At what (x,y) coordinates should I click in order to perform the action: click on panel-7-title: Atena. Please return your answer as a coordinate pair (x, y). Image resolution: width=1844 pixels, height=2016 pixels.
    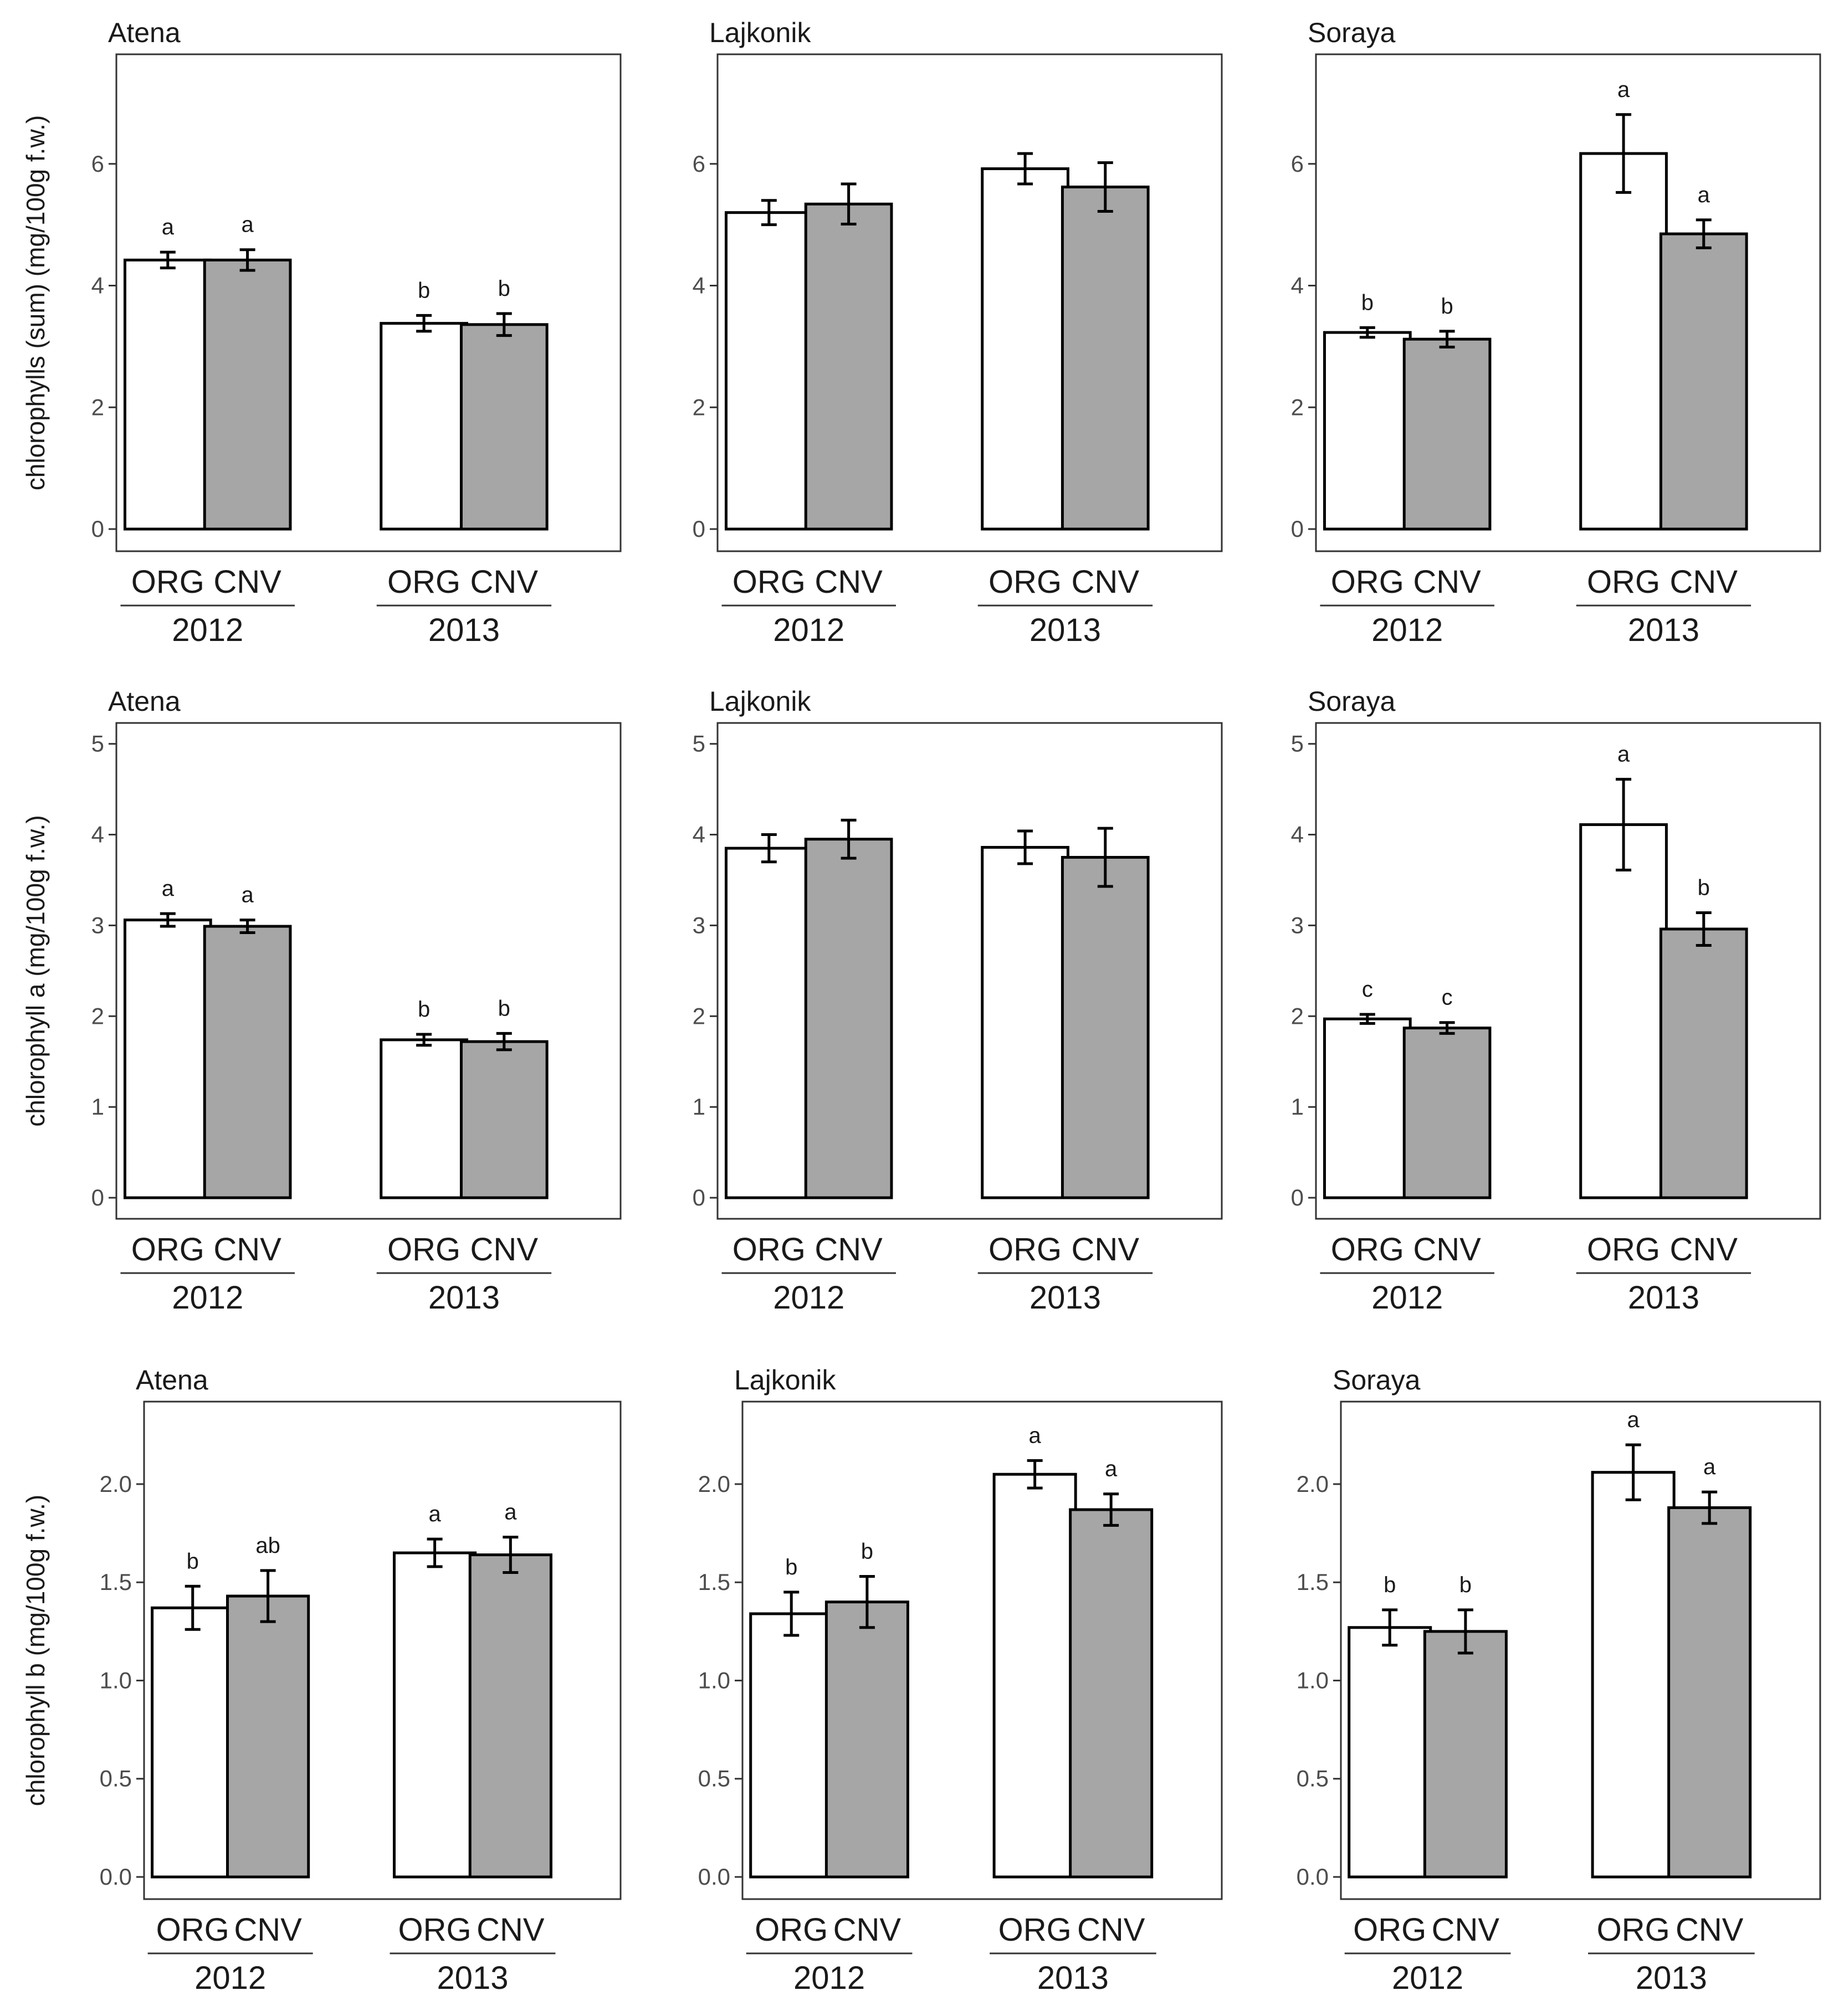
    Looking at the image, I should click on (172, 1380).